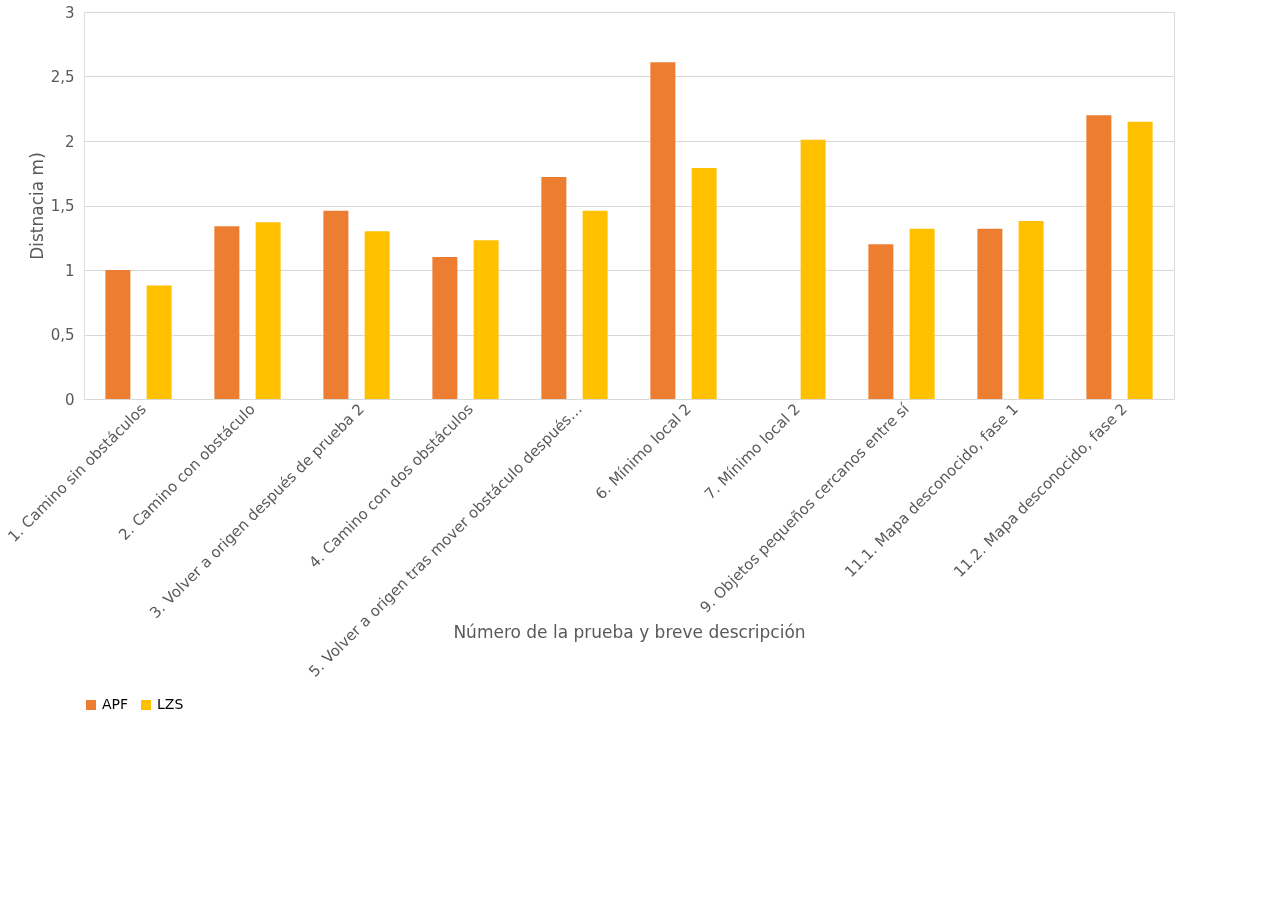  I want to click on y-tick-label: 3, so click(69, 12).